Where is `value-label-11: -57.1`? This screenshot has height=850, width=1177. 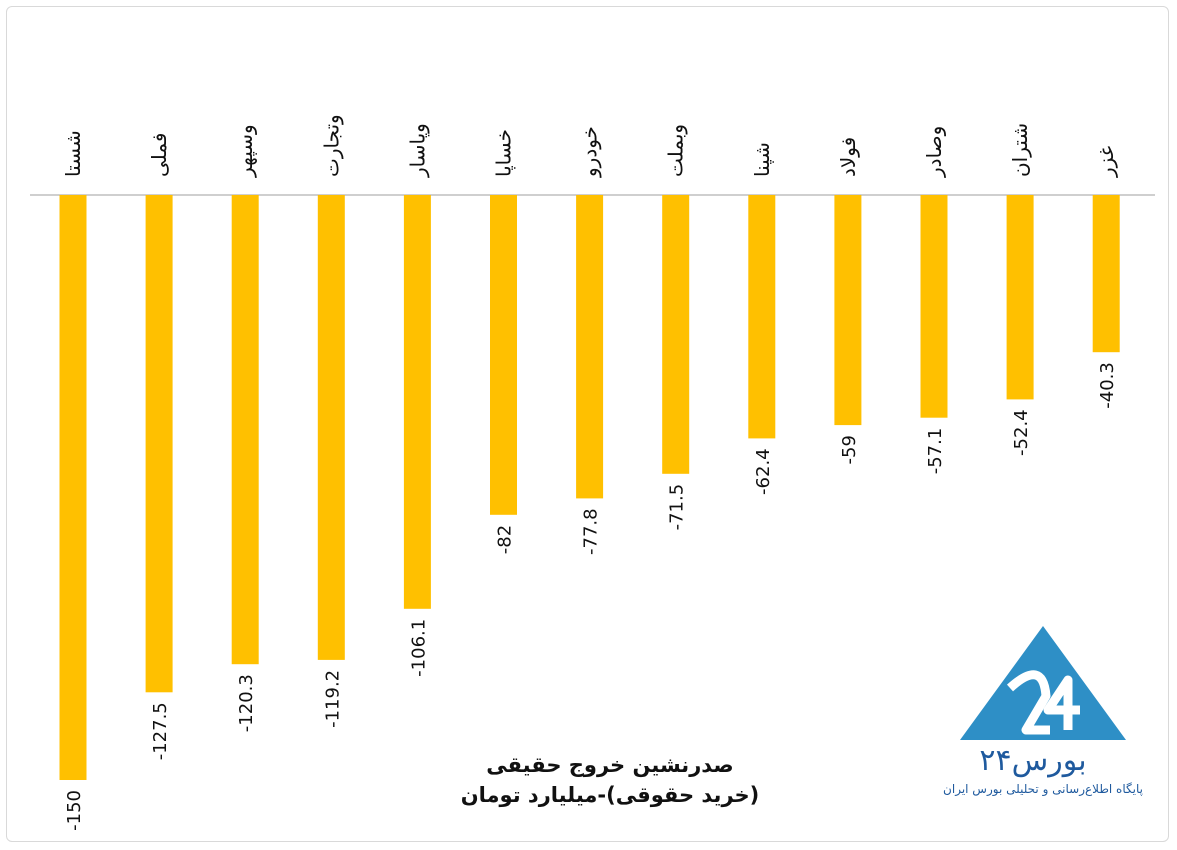
value-label-11: -57.1 is located at coordinates (935, 451).